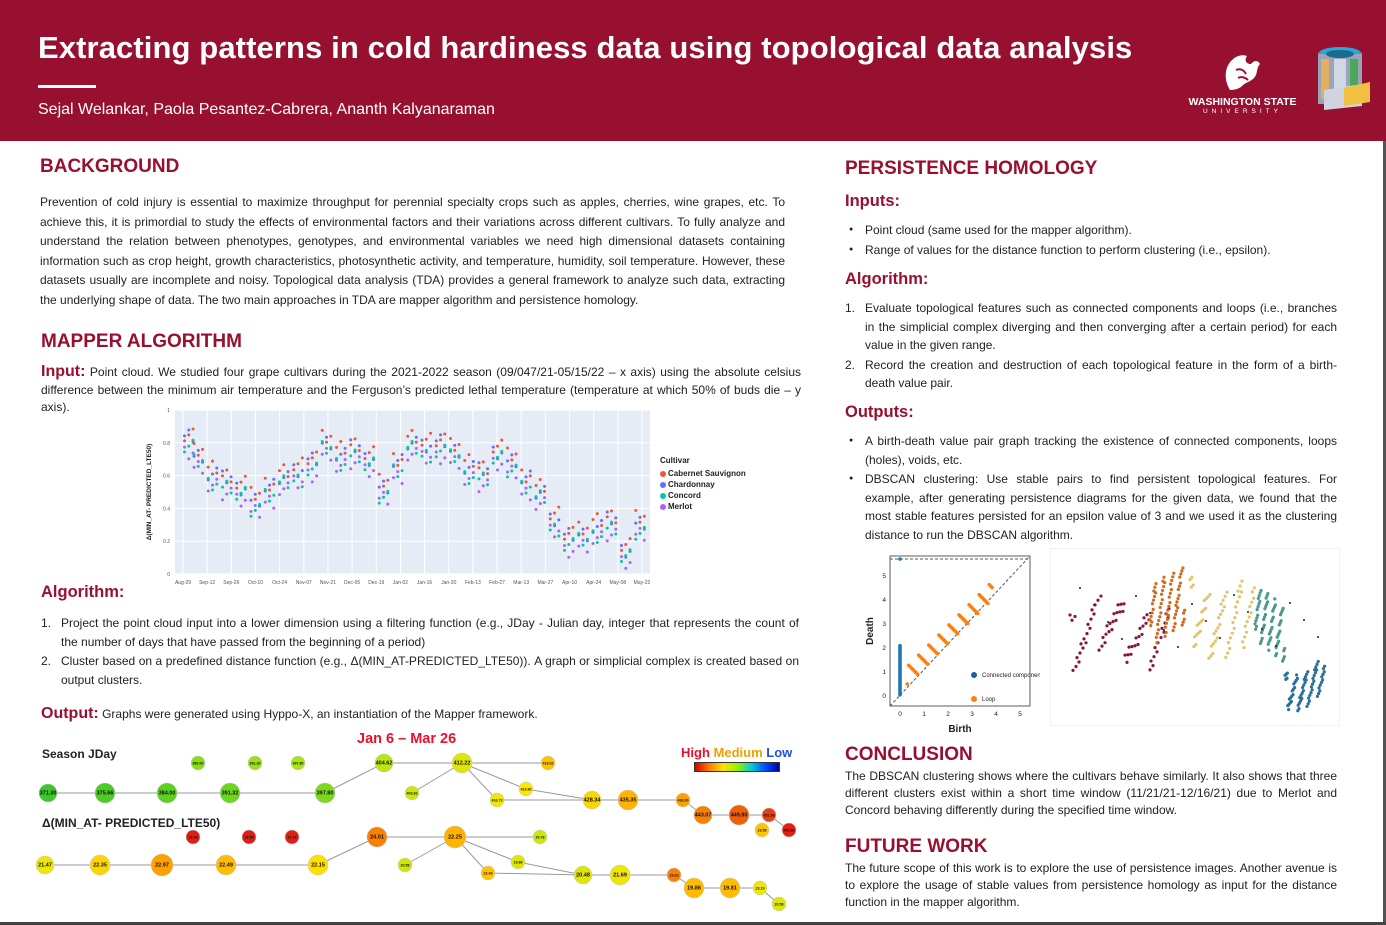 The image size is (1386, 925). I want to click on delta-node-label: 19.86, so click(694, 889).